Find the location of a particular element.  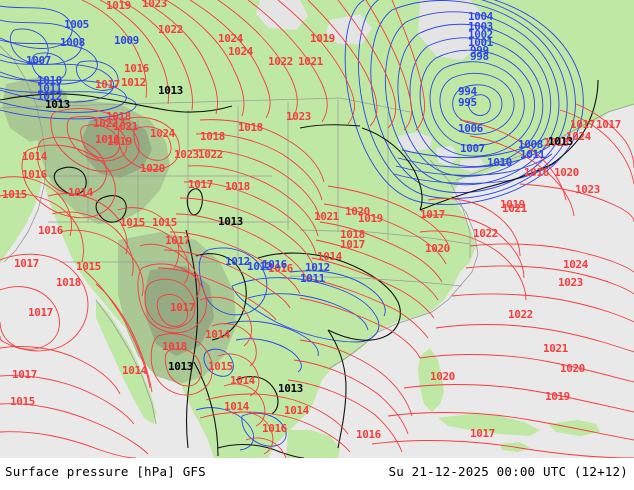

isobar-1019-atlantic is located at coordinates (518, 398).